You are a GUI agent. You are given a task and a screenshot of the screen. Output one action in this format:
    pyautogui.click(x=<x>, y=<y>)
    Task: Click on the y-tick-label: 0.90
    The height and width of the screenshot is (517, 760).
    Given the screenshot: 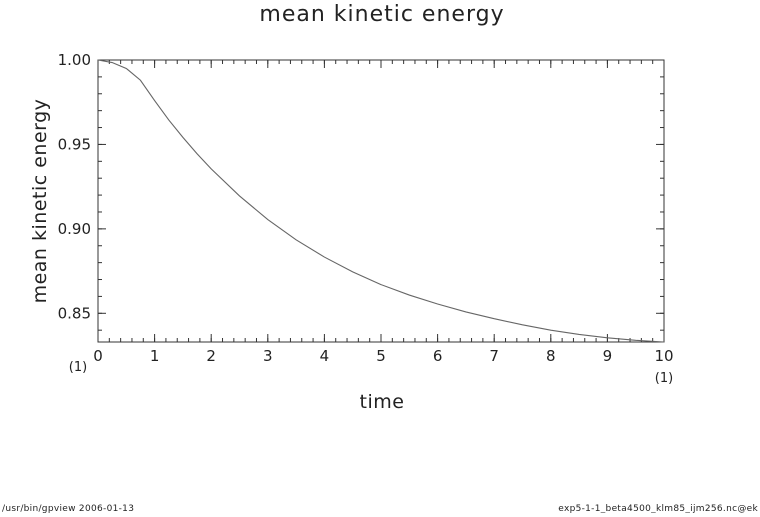 What is the action you would take?
    pyautogui.click(x=74, y=229)
    